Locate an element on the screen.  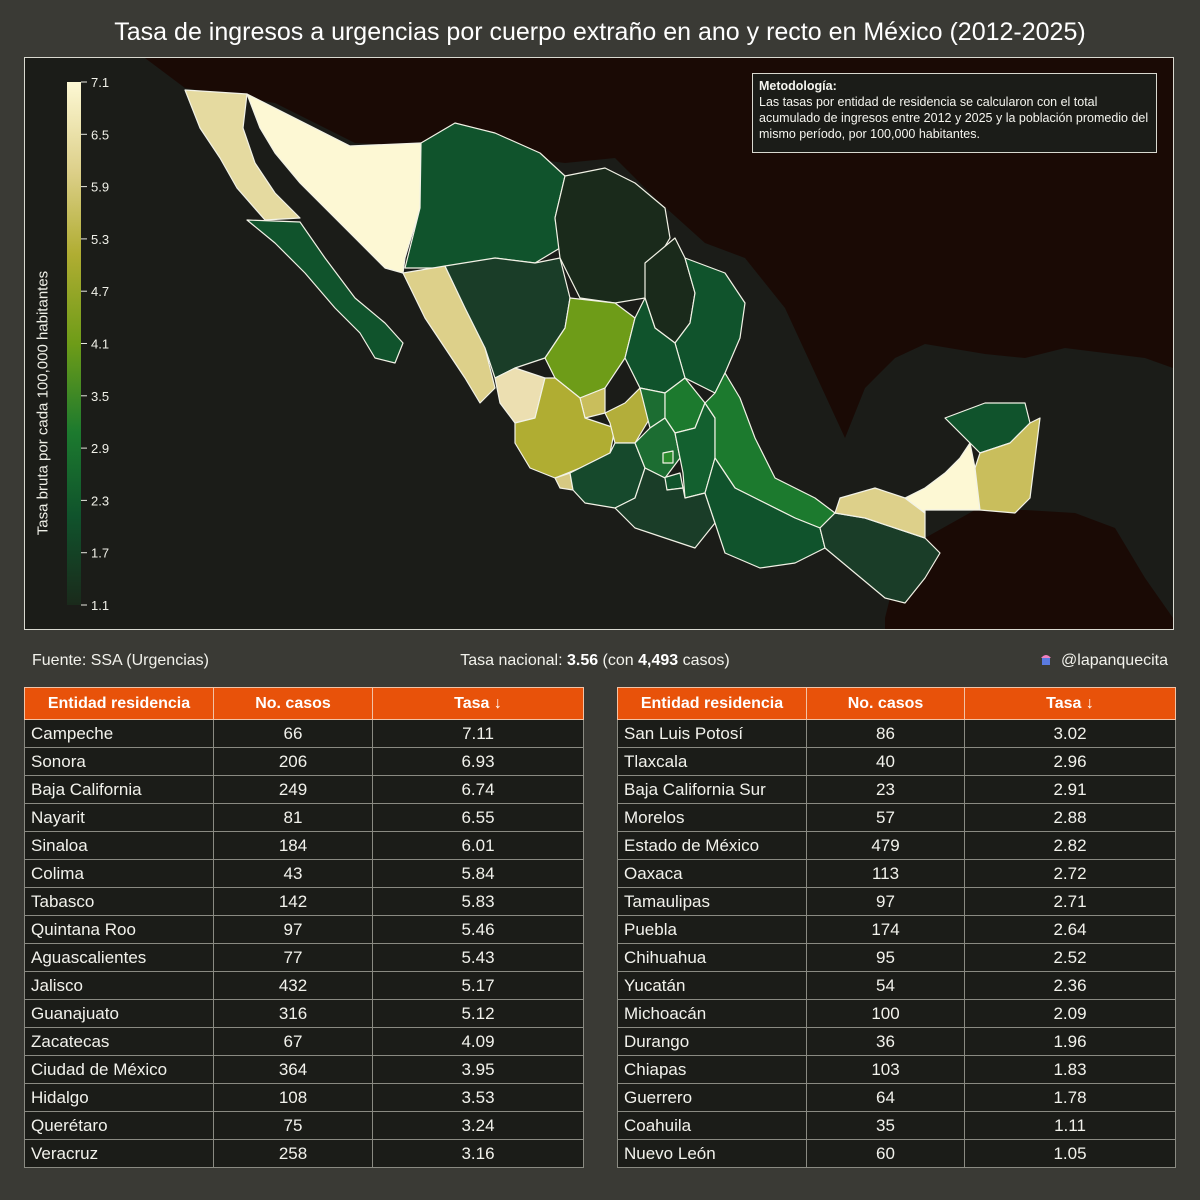
table-row: Zacatecas 67 4.09 is located at coordinates (304, 1041).